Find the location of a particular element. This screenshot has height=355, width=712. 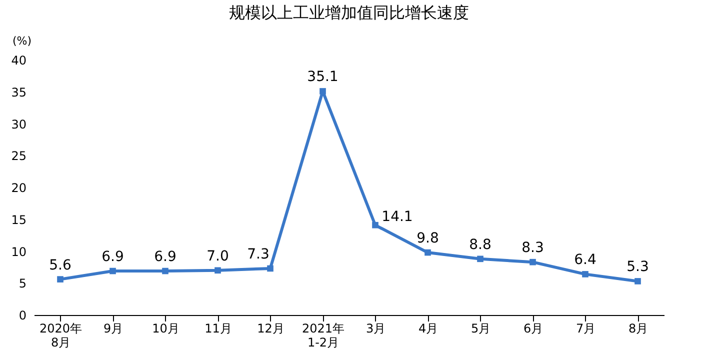

text: 9.8 is located at coordinates (427, 238).